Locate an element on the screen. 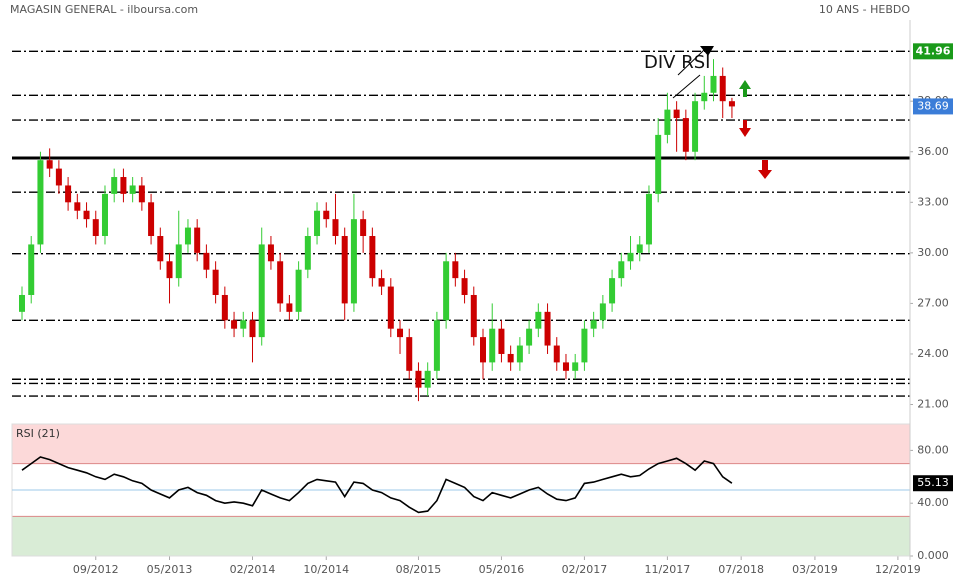  y-tick-label: 27.00 is located at coordinates (933, 302).